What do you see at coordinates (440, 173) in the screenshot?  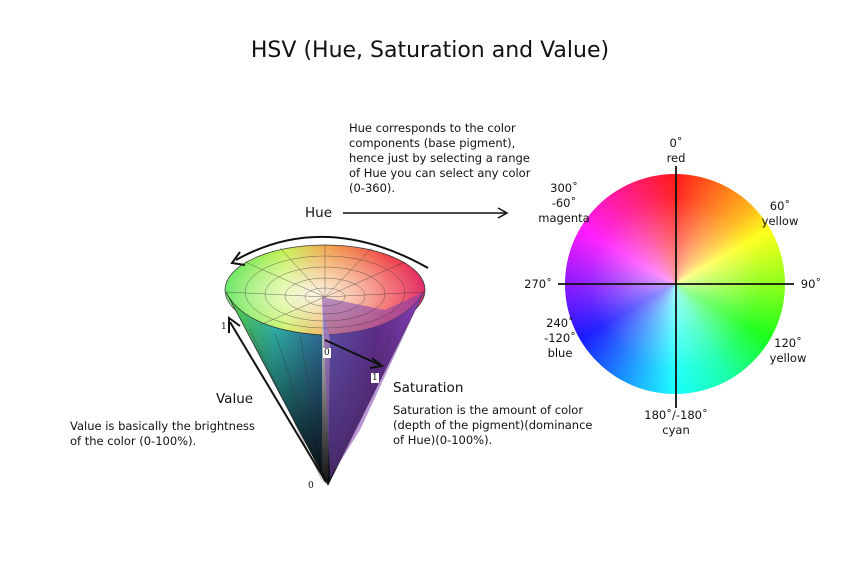 I see `hue-note-line: of Hue you can select any color` at bounding box center [440, 173].